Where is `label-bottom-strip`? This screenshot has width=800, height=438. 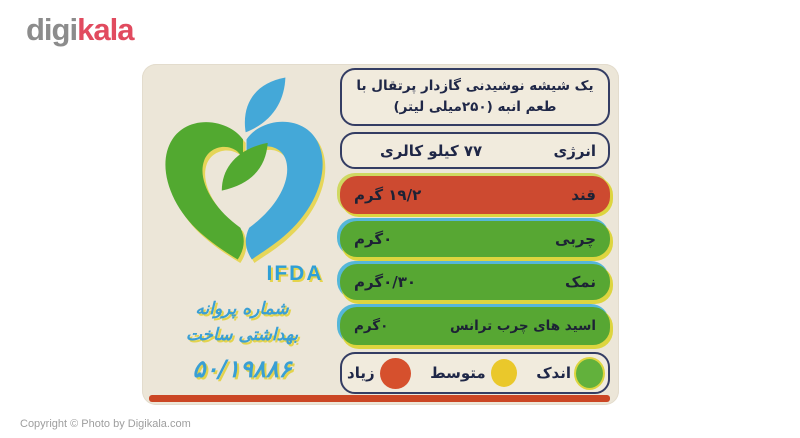 label-bottom-strip is located at coordinates (379, 398).